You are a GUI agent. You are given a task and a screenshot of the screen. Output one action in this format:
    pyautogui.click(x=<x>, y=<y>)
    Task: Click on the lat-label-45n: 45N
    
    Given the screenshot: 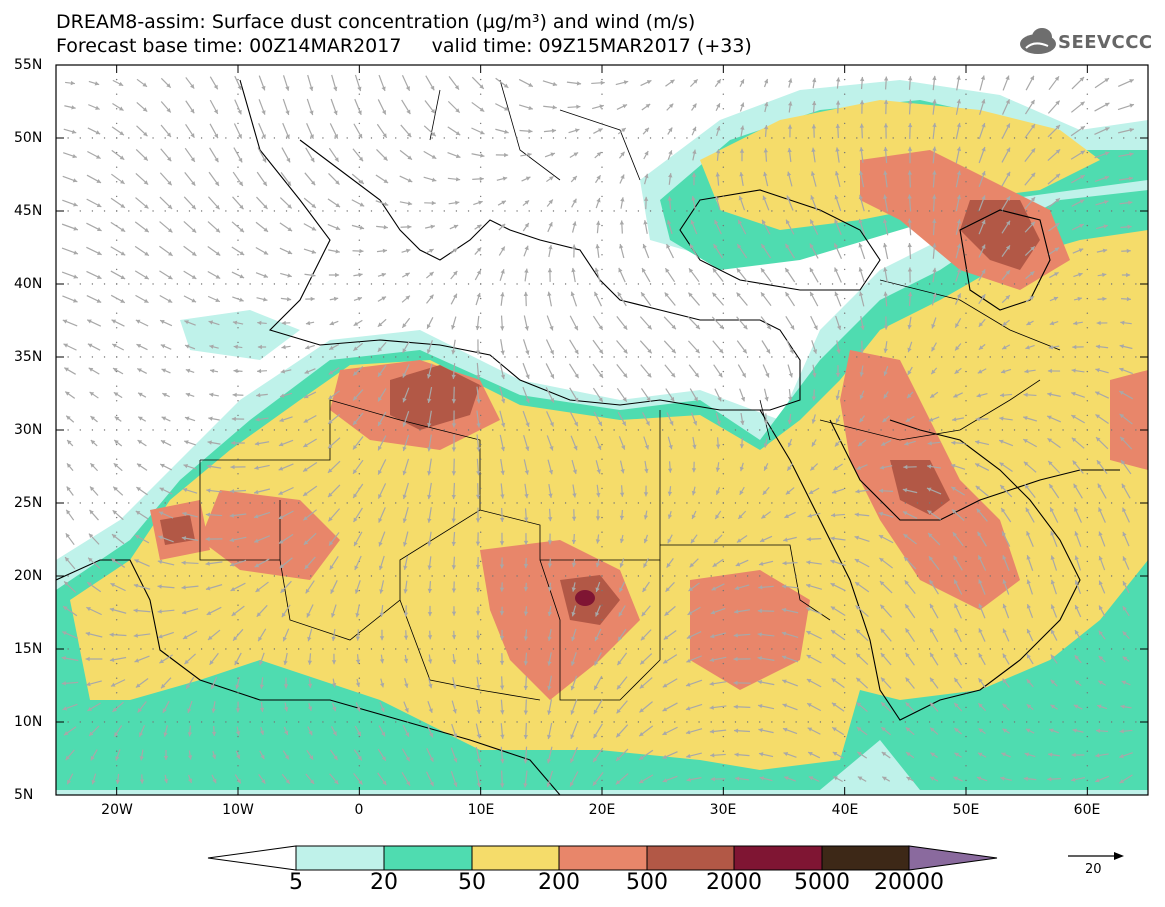 What is the action you would take?
    pyautogui.click(x=28, y=211)
    